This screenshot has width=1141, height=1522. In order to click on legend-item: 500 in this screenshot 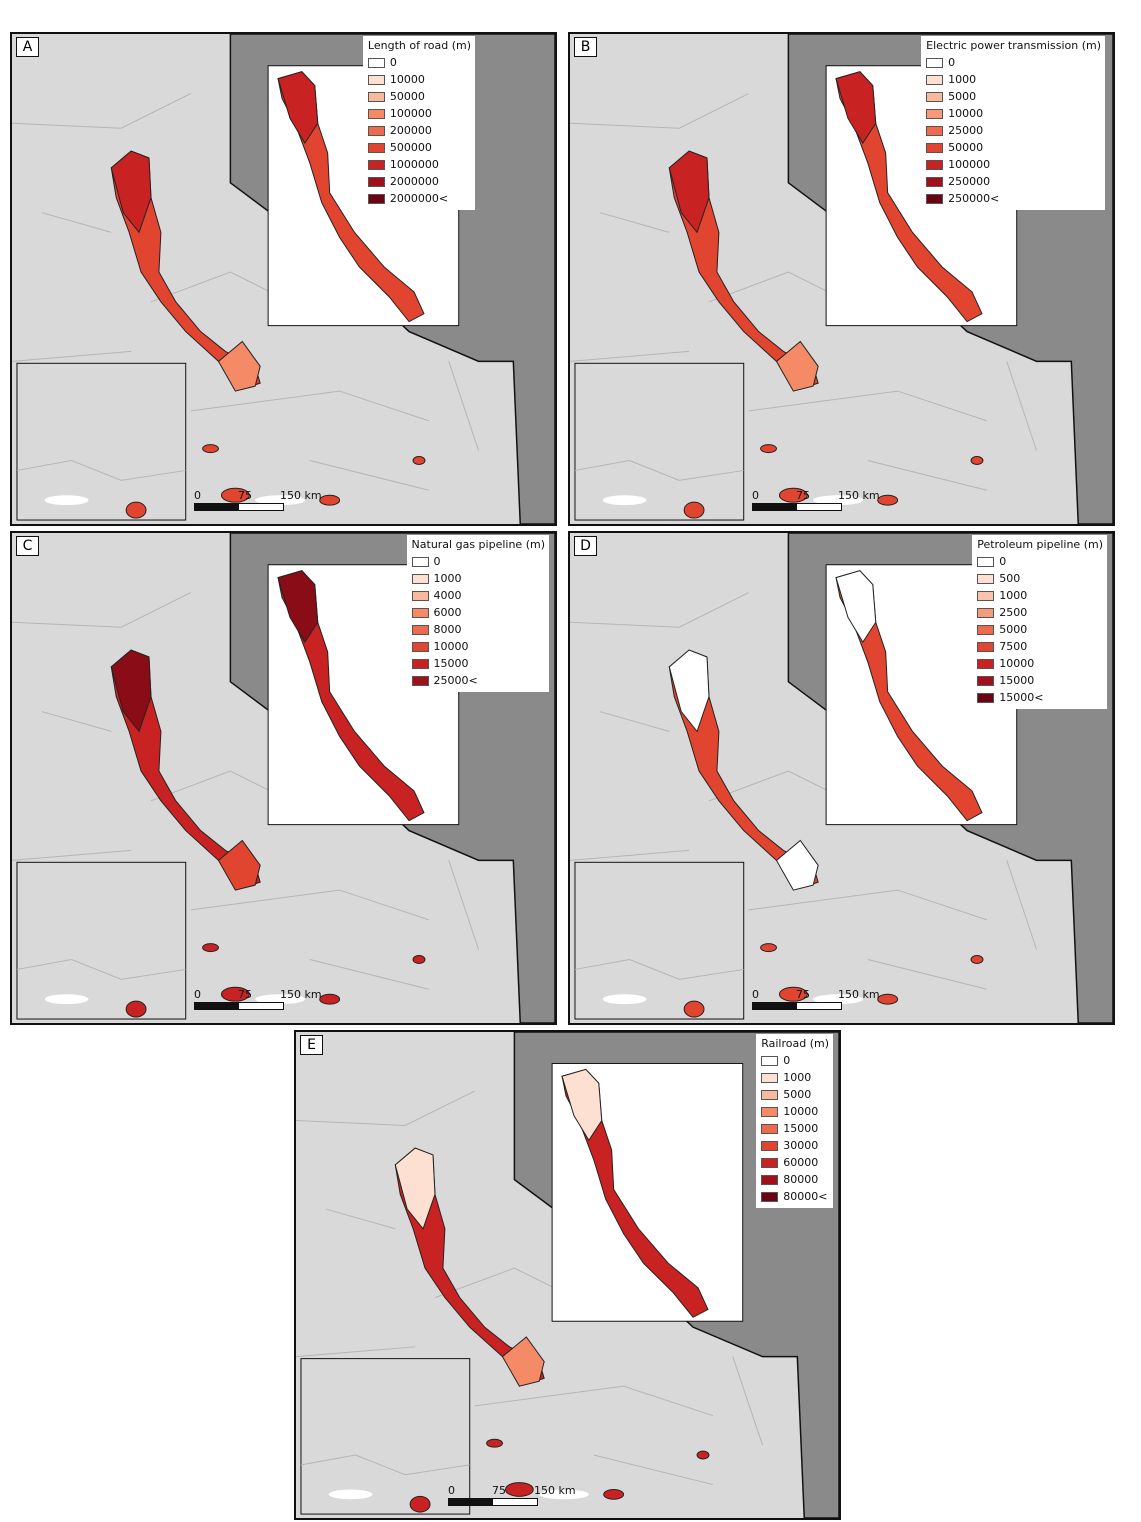, I will do `click(1040, 578)`.